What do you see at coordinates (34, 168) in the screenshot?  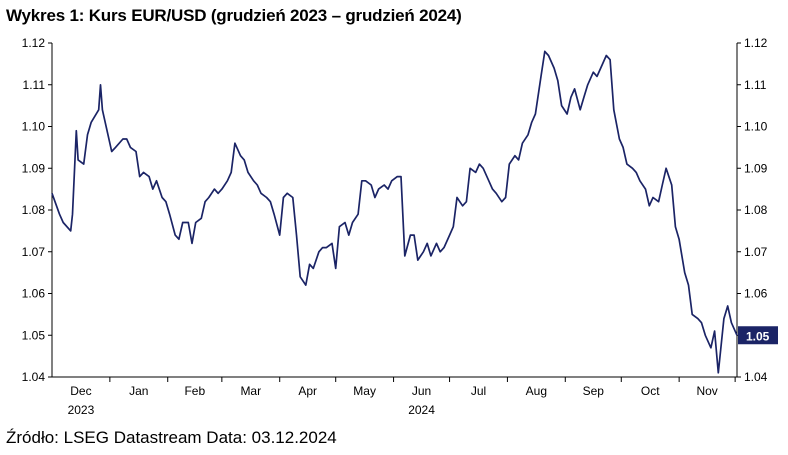 I see `y-tick-label: 1.09` at bounding box center [34, 168].